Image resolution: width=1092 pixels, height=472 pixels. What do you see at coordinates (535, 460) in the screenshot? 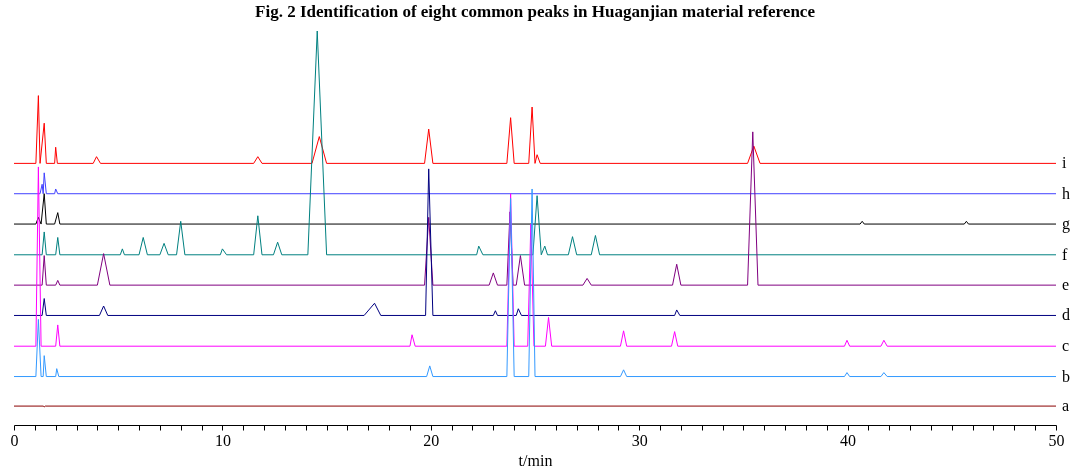
I see `x-axis-title: t/min` at bounding box center [535, 460].